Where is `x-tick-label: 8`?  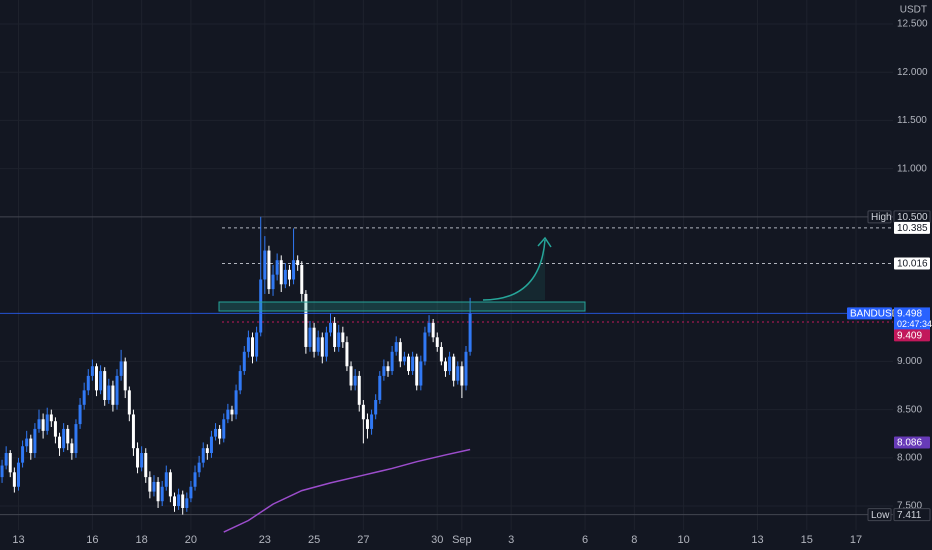 x-tick-label: 8 is located at coordinates (634, 540).